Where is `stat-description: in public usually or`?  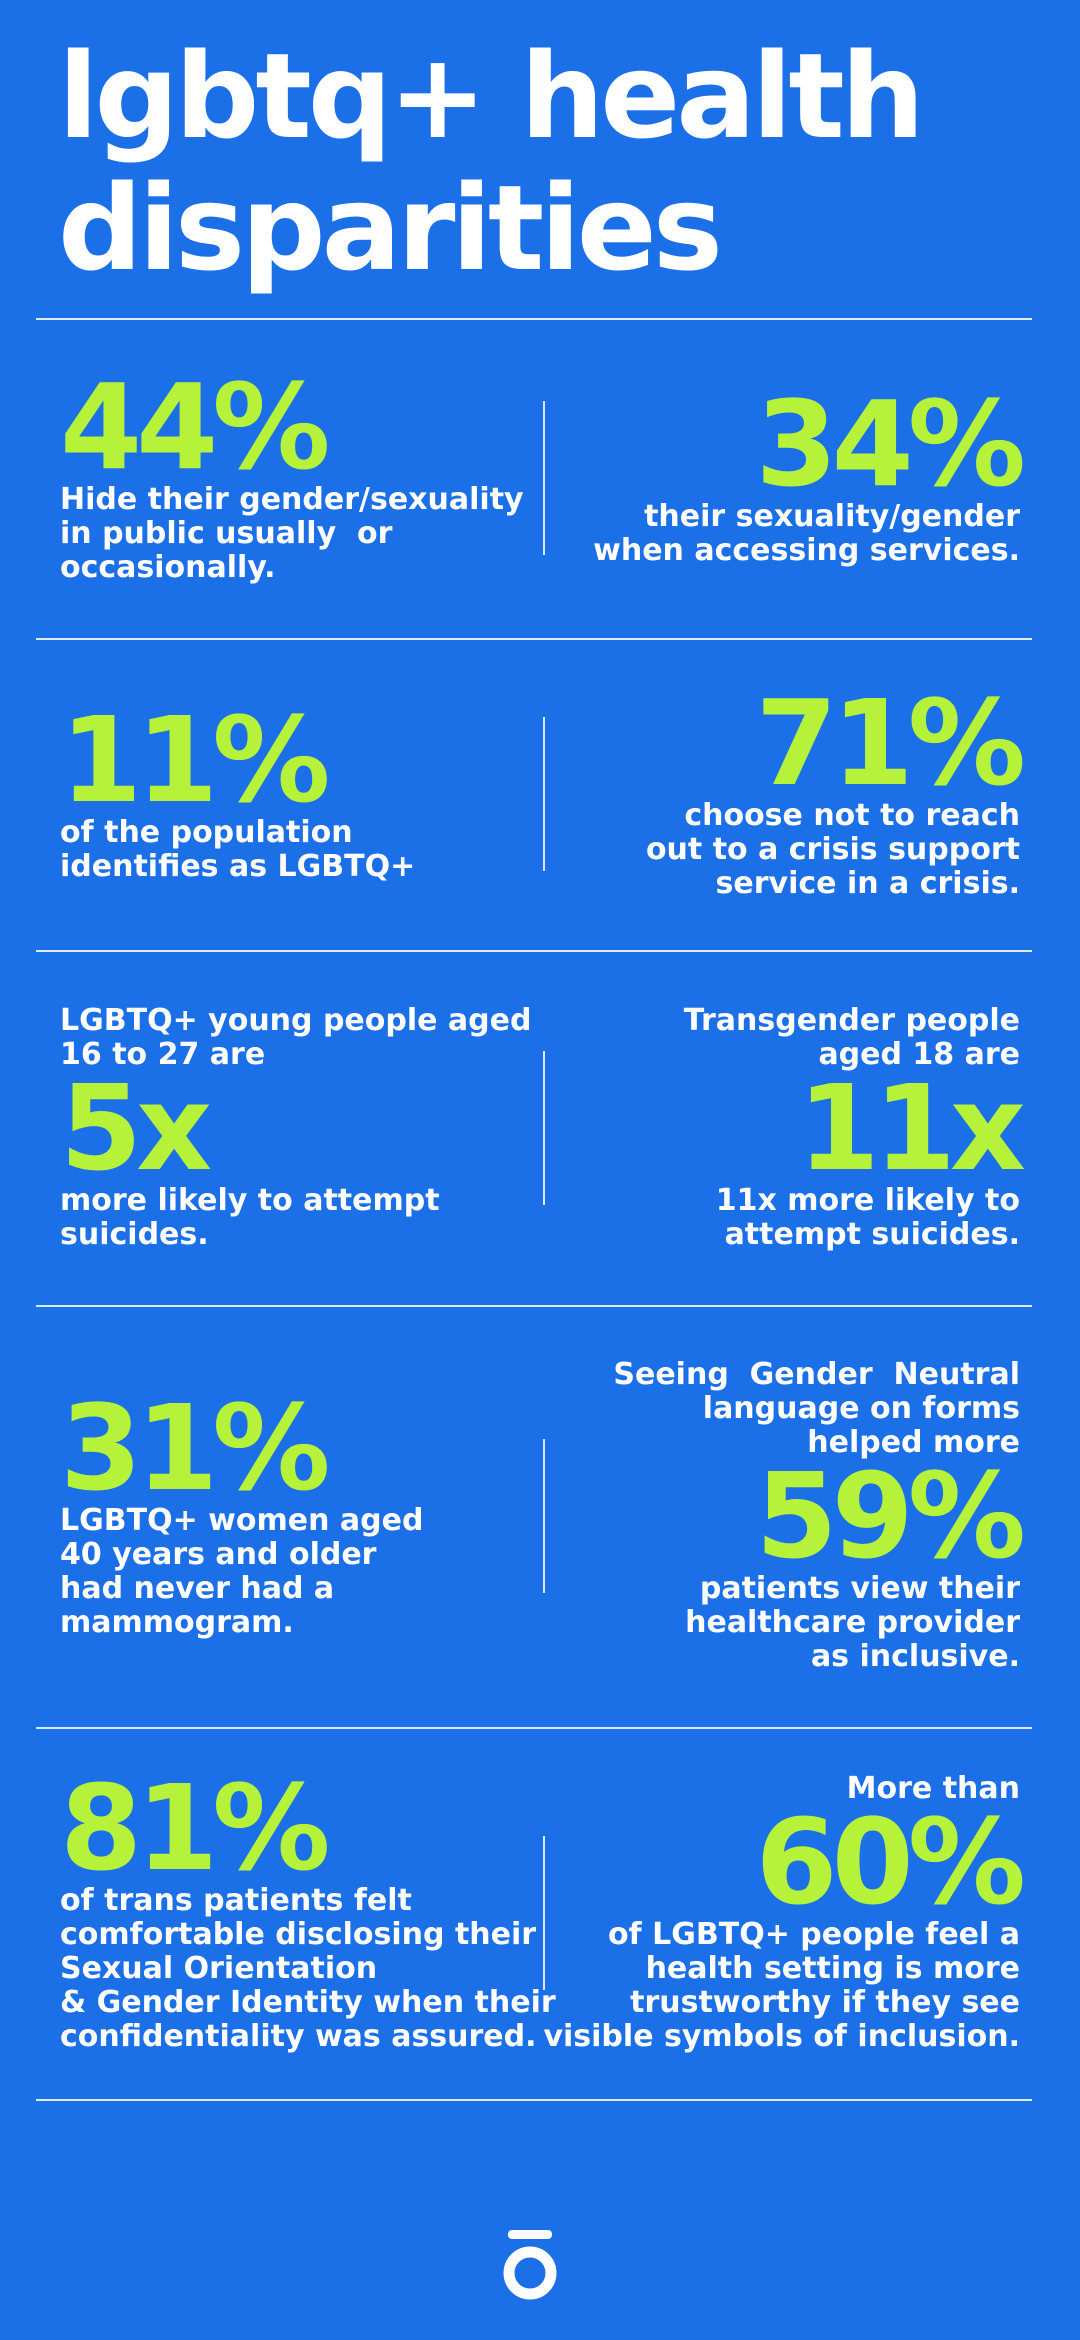
stat-description: in public usually or is located at coordinates (226, 533).